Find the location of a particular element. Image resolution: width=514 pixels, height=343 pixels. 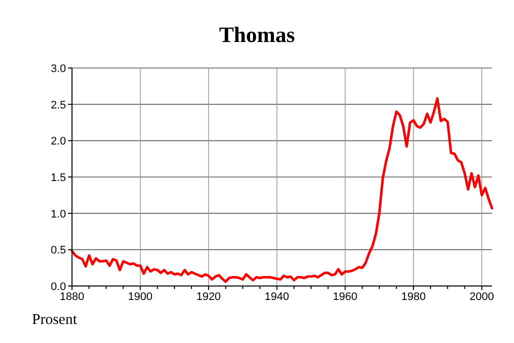

x-tick-label: 1900 is located at coordinates (140, 297).